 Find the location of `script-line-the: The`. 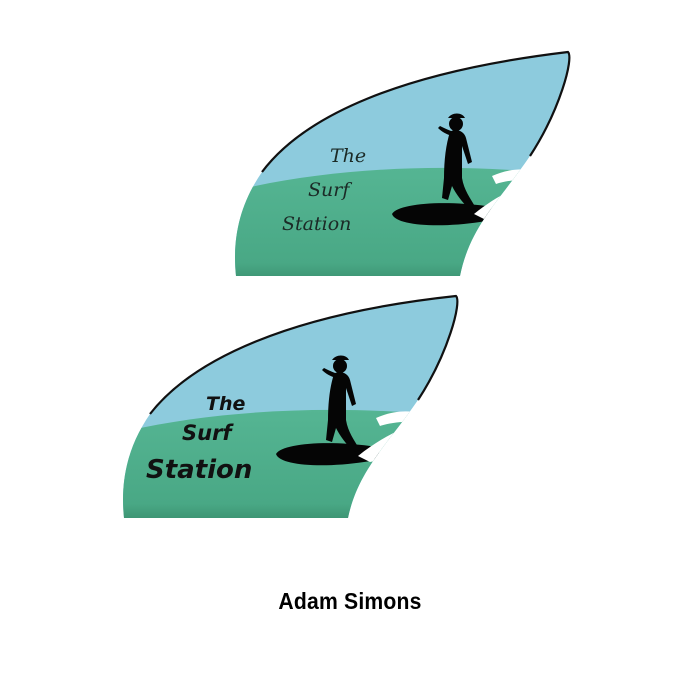

script-line-the: The is located at coordinates (348, 156).